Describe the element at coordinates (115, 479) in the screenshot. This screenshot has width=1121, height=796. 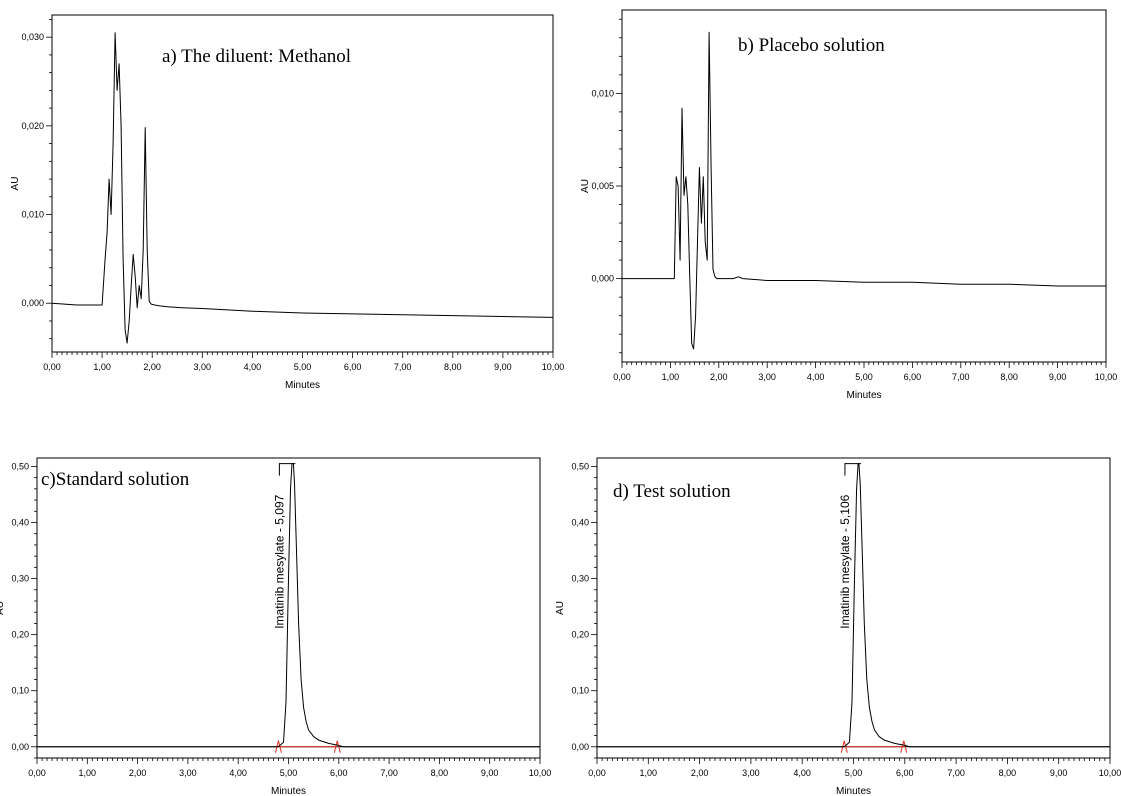
I see `panel-title: c)Standard solution` at that location.